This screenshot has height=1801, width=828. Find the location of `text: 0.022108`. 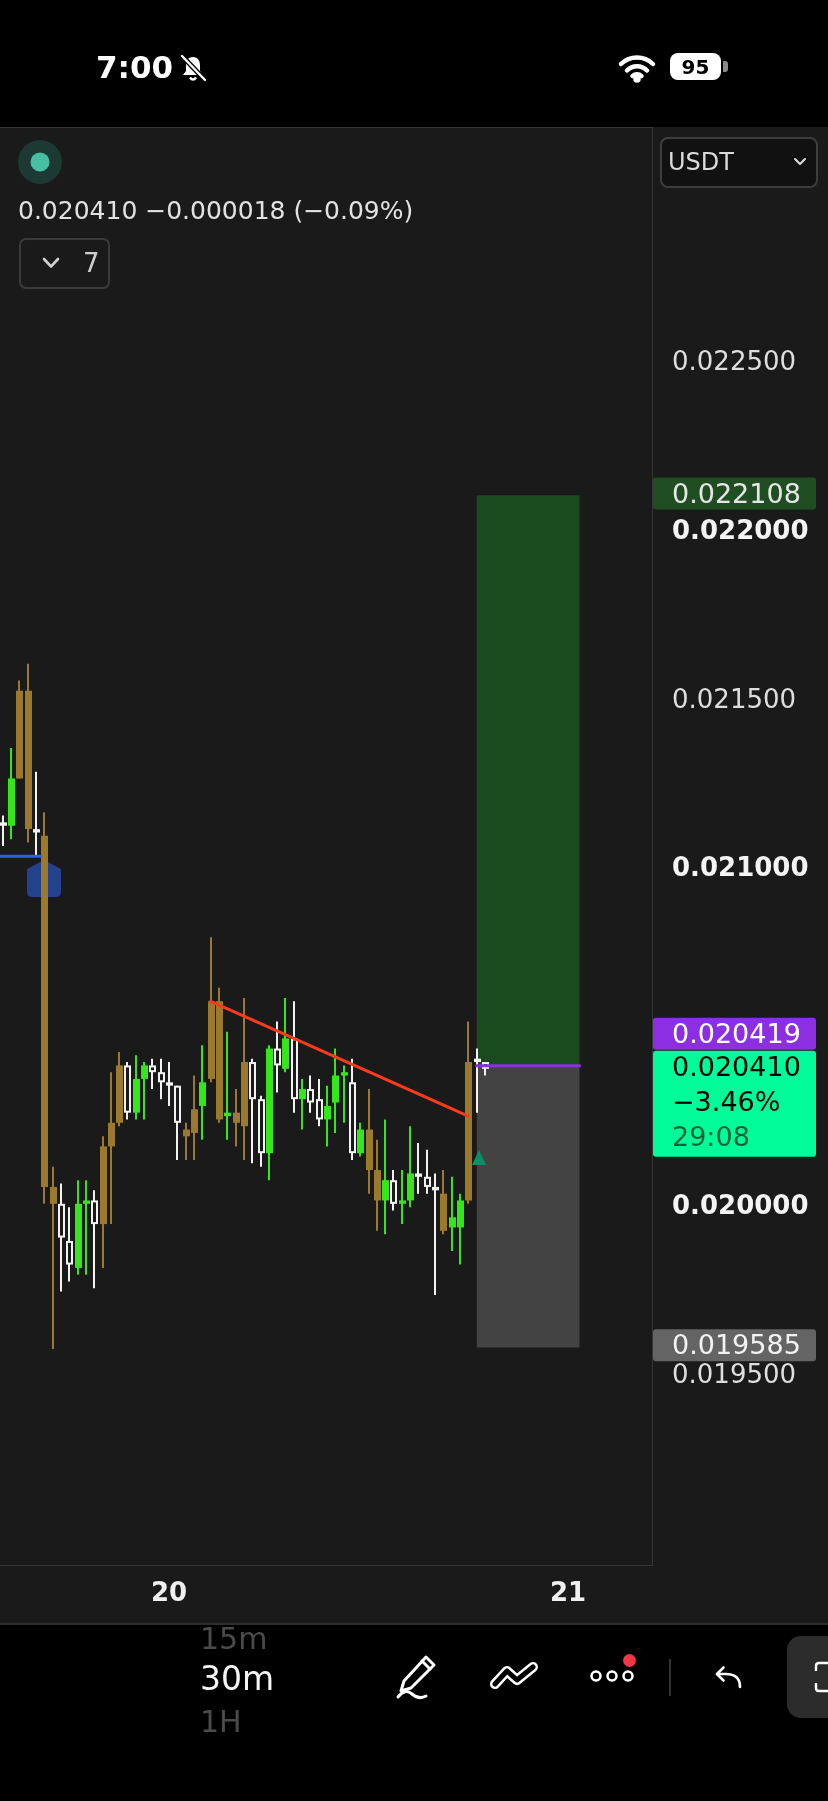

text: 0.022108 is located at coordinates (736, 493).